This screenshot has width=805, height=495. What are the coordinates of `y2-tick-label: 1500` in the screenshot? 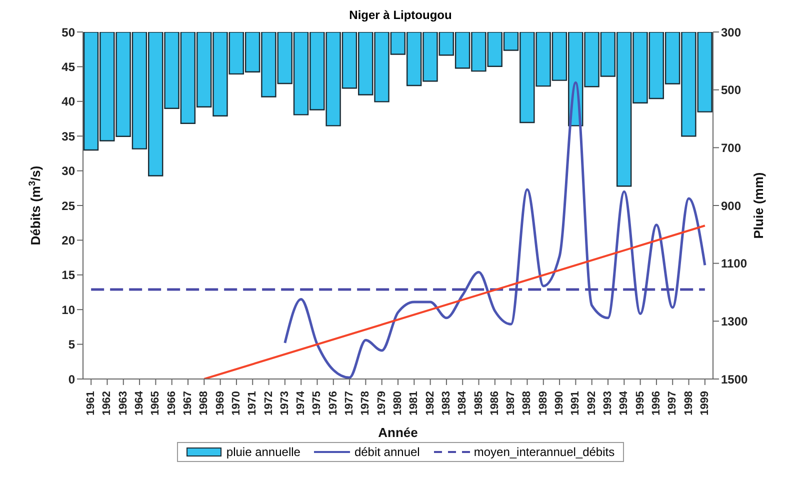 It's located at (734, 379).